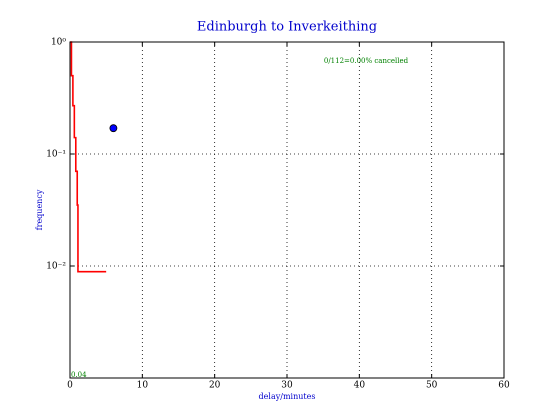  What do you see at coordinates (56, 155) in the screenshot?
I see `y-tick-label: 10⁻¹` at bounding box center [56, 155].